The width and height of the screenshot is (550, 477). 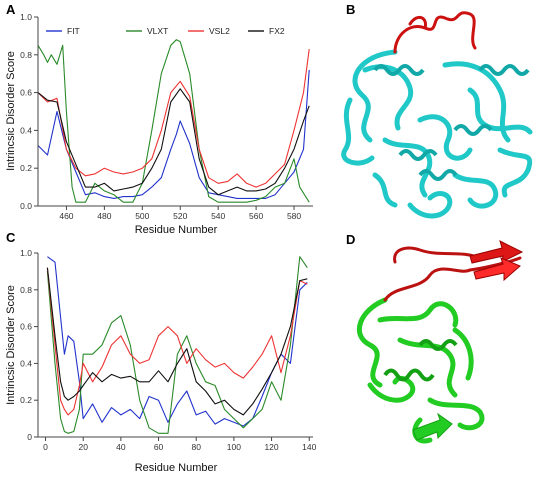 What do you see at coordinates (159, 447) in the screenshot?
I see `chart-c-x-tick-label: 60` at bounding box center [159, 447].